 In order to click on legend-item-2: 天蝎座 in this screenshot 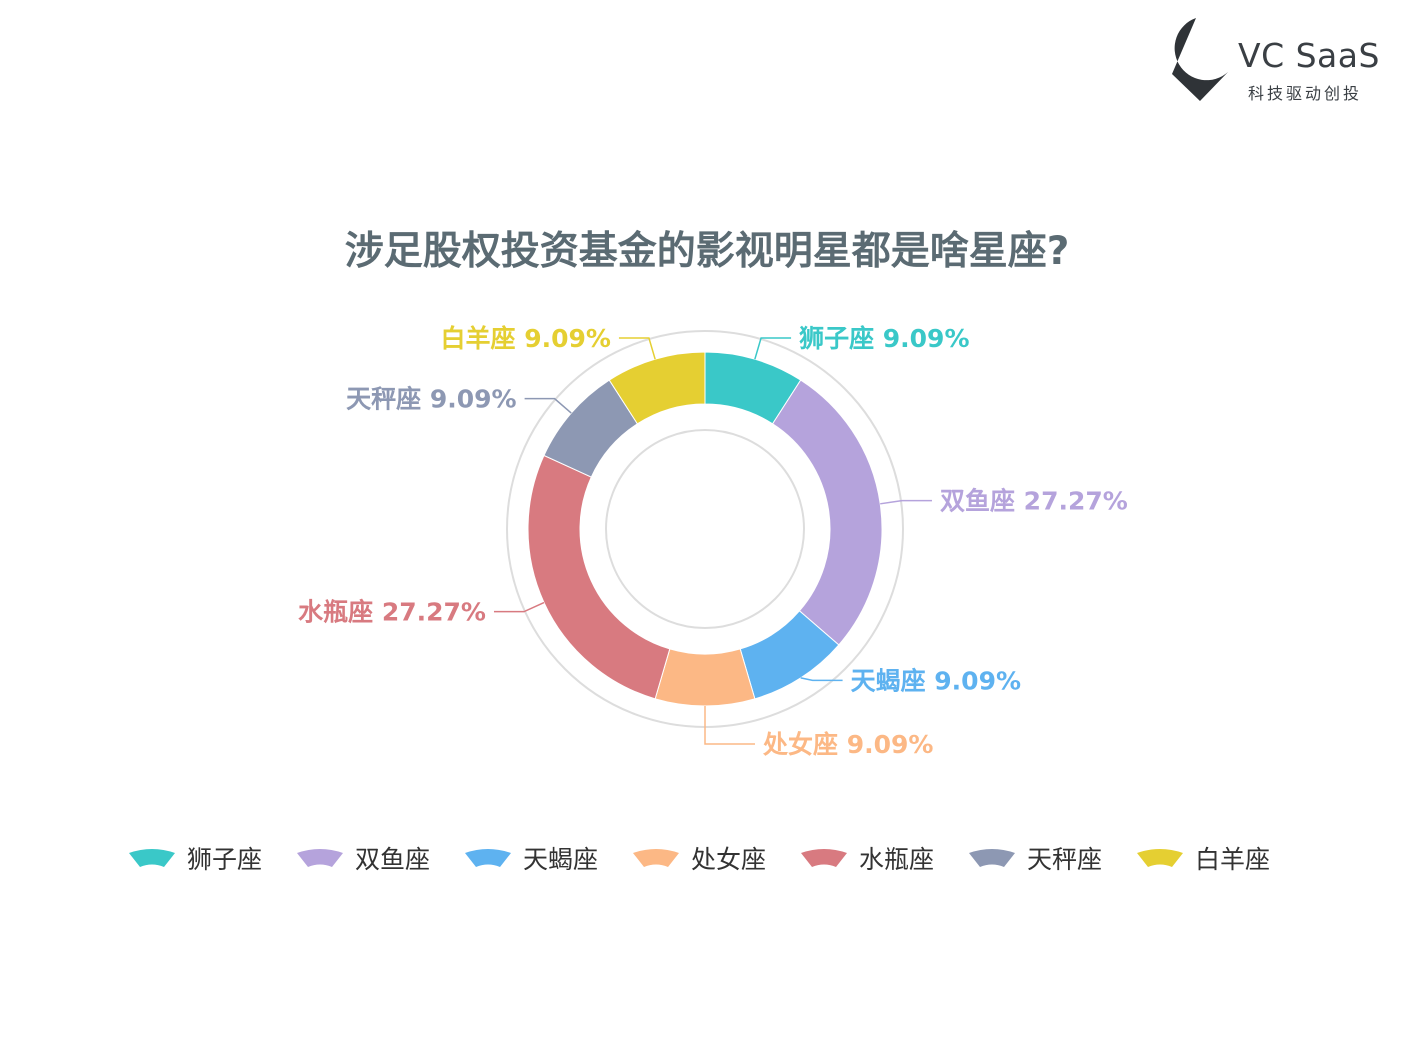, I will do `click(531, 859)`.